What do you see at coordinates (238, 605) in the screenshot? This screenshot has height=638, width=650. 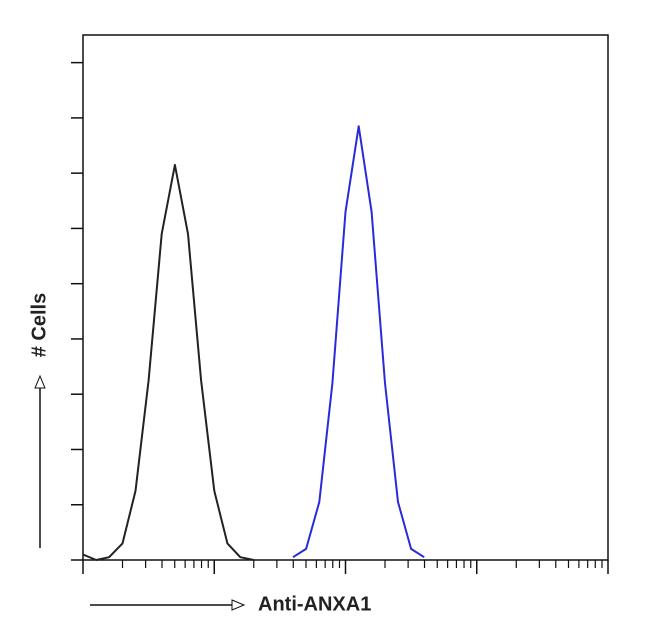 I see `x-arrowhead` at bounding box center [238, 605].